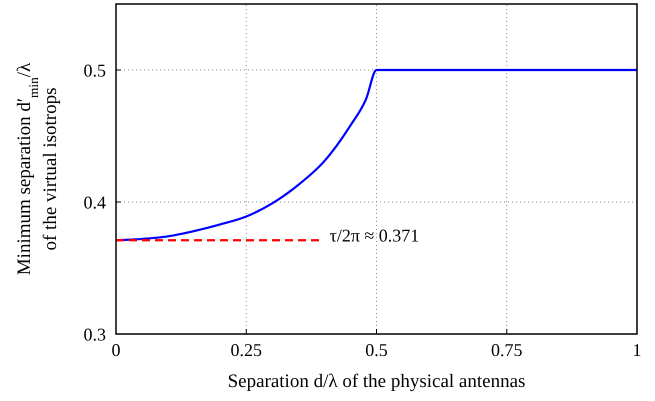 The width and height of the screenshot is (655, 401). Describe the element at coordinates (637, 350) in the screenshot. I see `x-tick-label: 1` at that location.